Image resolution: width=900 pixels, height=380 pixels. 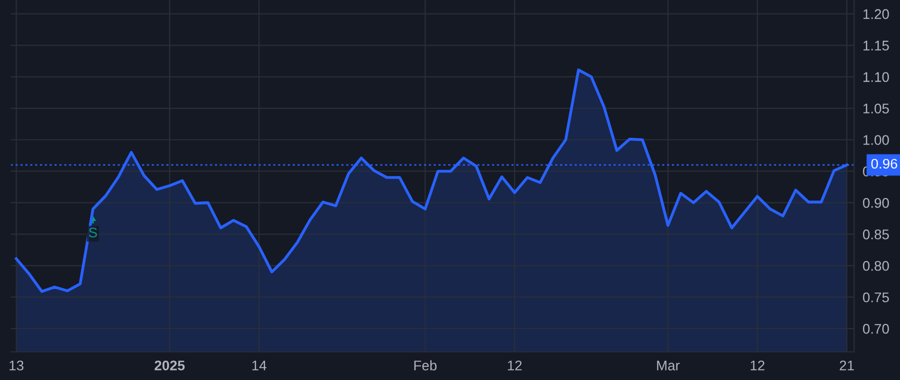 I want to click on y-tick-label: 0.75, so click(x=875, y=297).